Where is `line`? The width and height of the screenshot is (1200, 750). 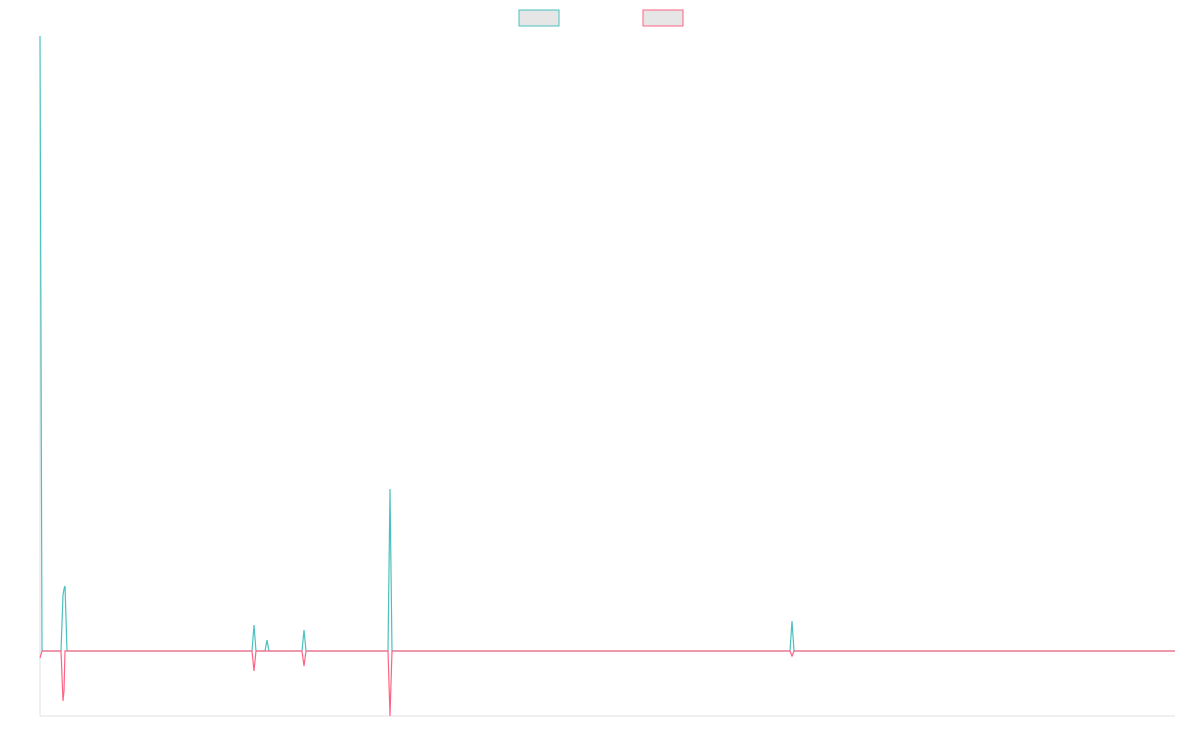
line is located at coordinates (607, 683).